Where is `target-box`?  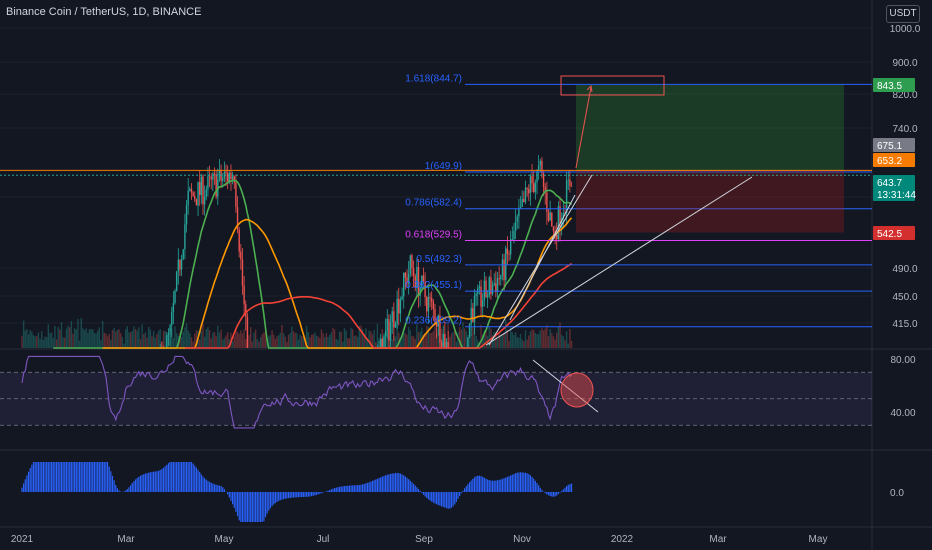 target-box is located at coordinates (612, 85).